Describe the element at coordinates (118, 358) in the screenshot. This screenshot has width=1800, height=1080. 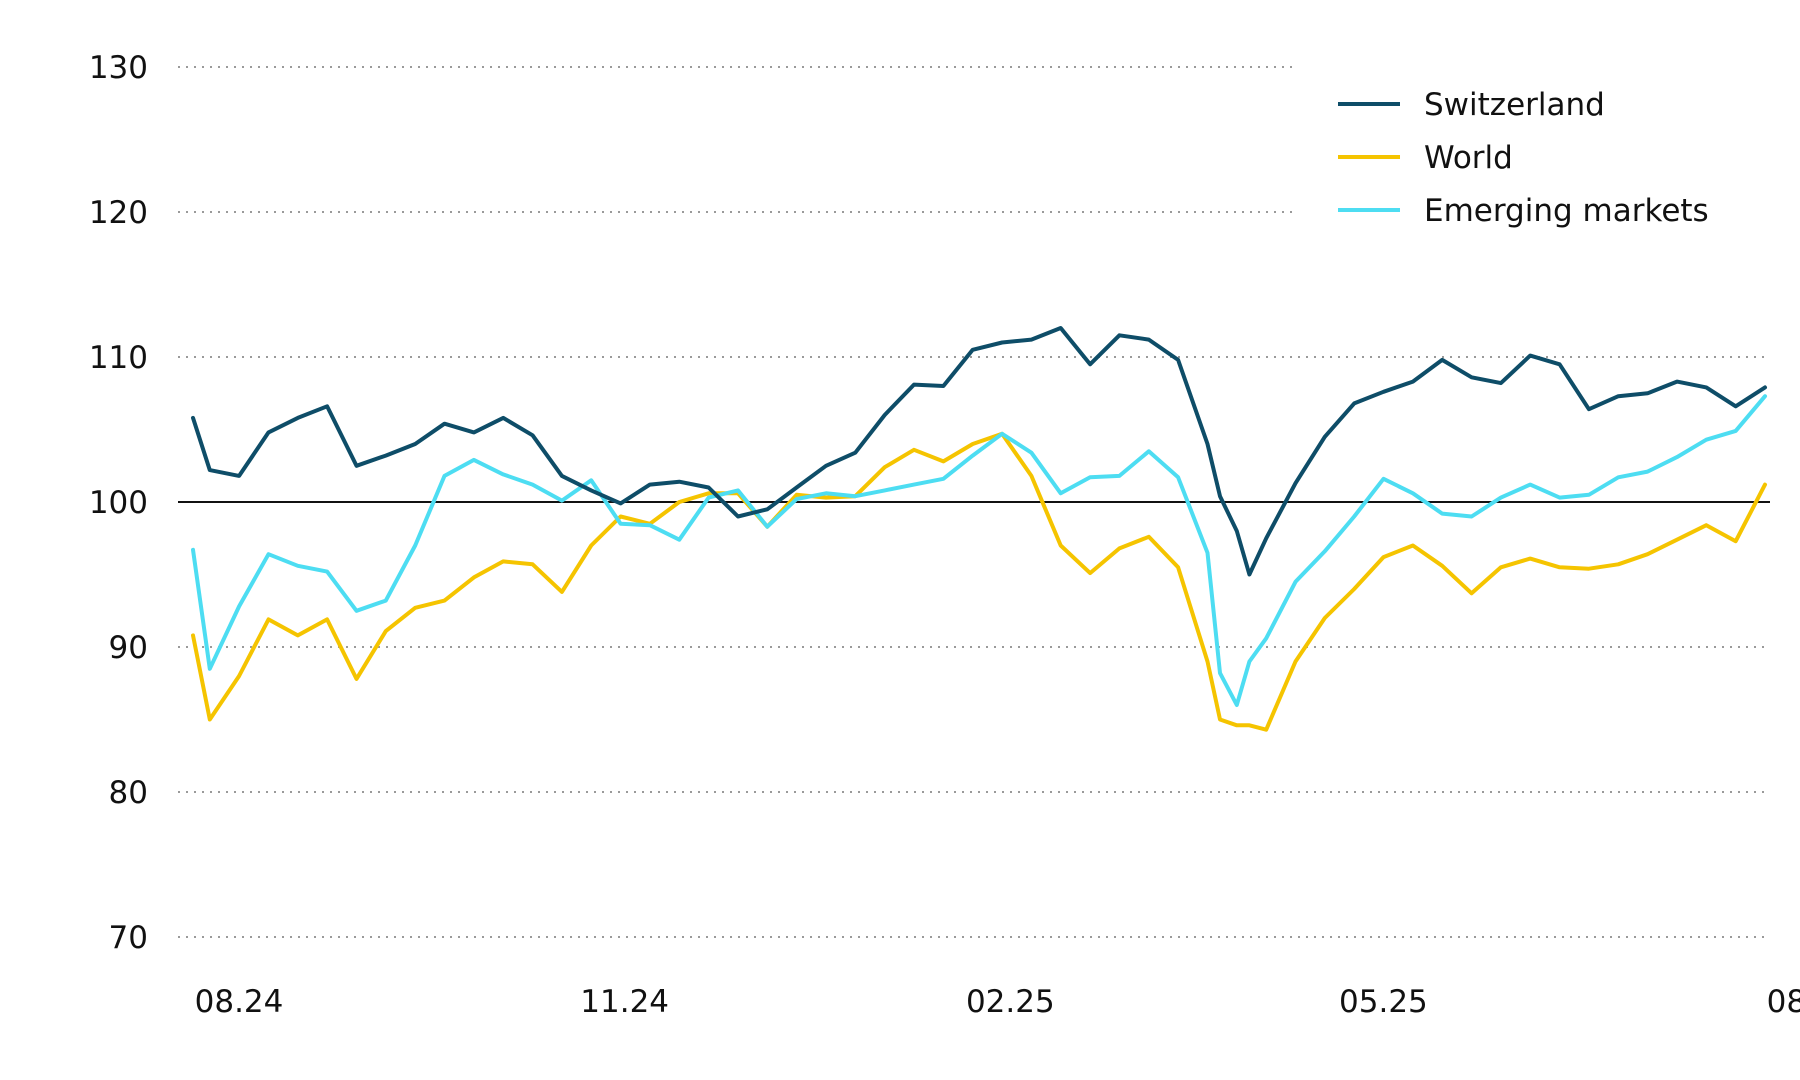
I see `y-tick-label-110: 110` at that location.